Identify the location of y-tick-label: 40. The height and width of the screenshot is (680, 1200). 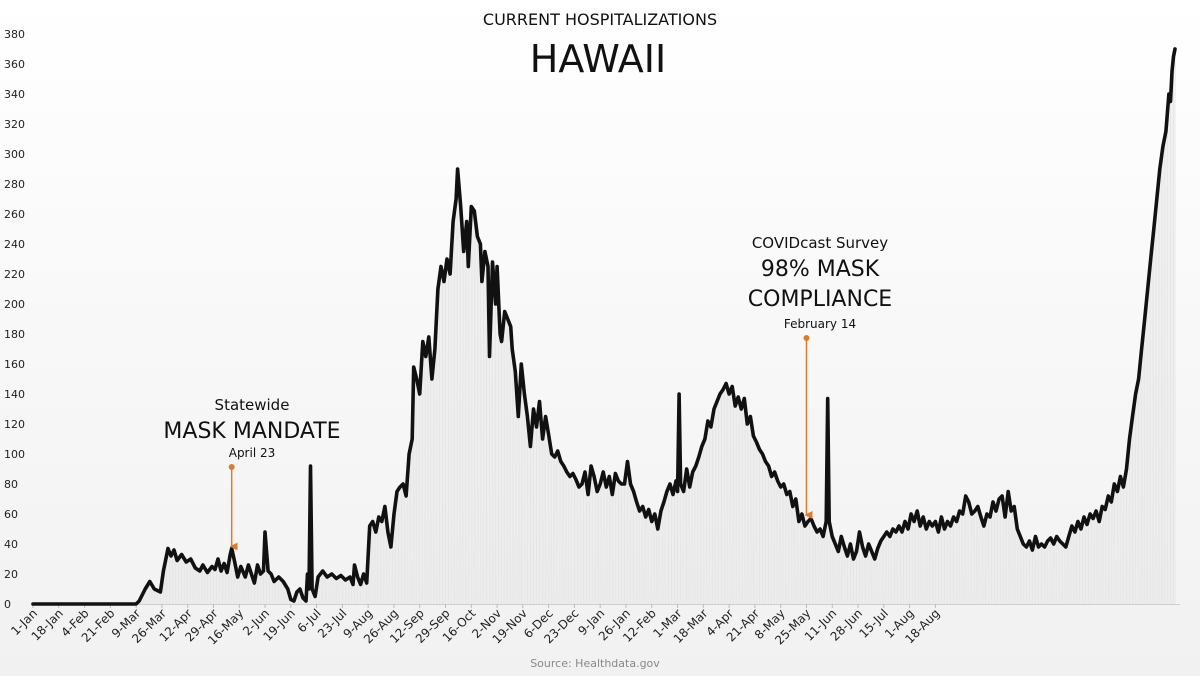
(11, 544).